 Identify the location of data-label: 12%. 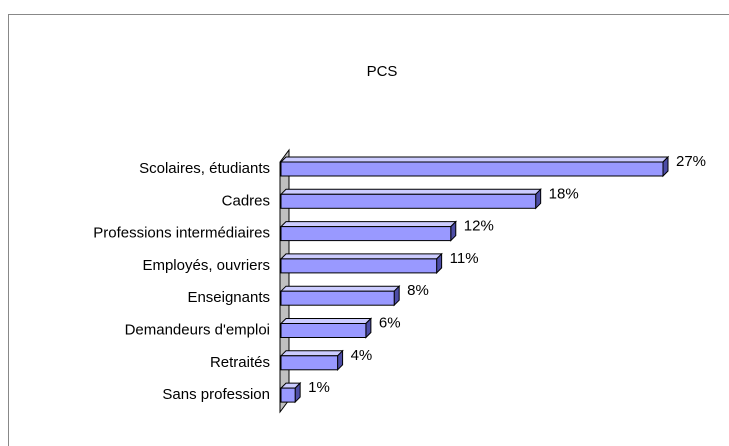
(479, 226).